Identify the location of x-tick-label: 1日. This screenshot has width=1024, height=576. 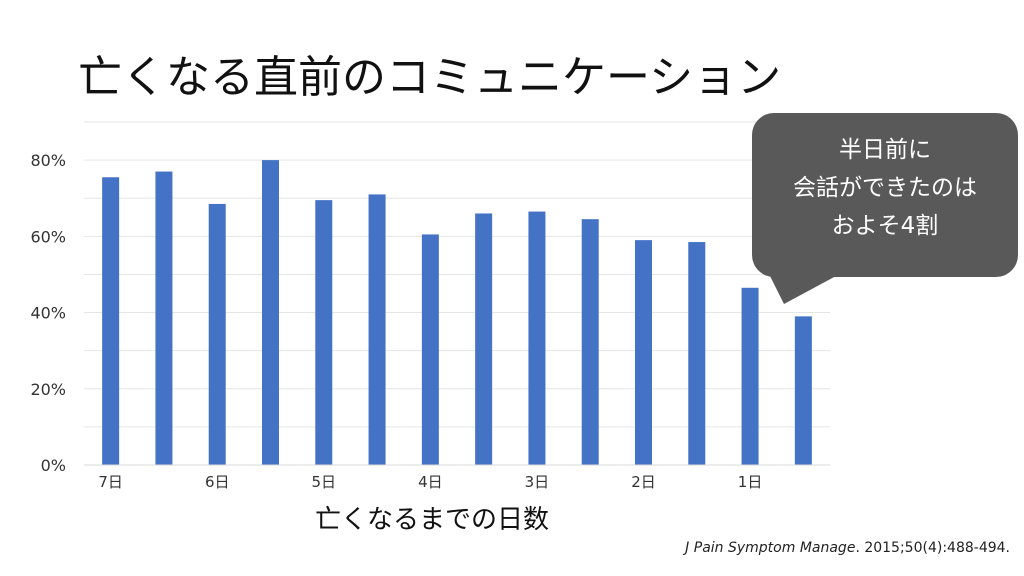
(750, 482).